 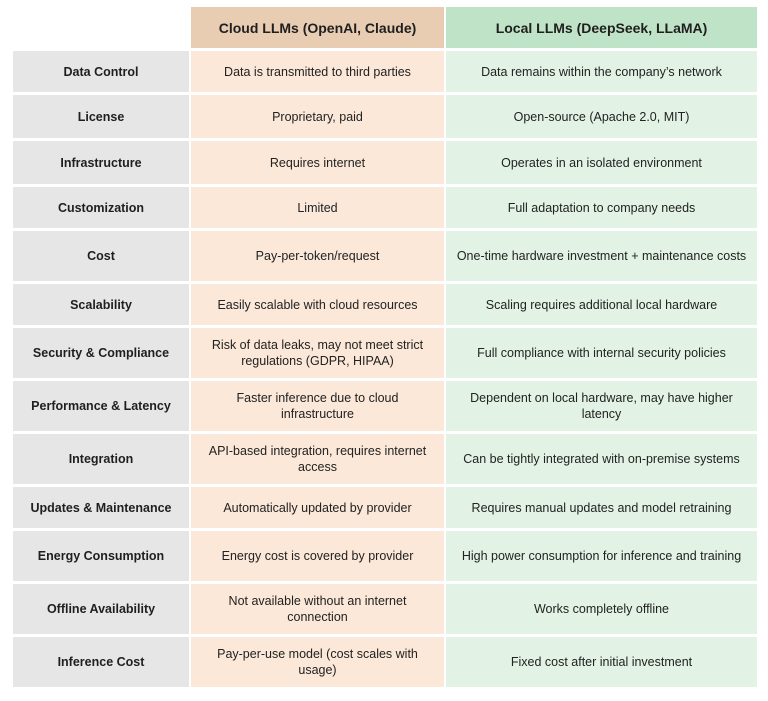 I want to click on row-label: Data Control, so click(x=101, y=71).